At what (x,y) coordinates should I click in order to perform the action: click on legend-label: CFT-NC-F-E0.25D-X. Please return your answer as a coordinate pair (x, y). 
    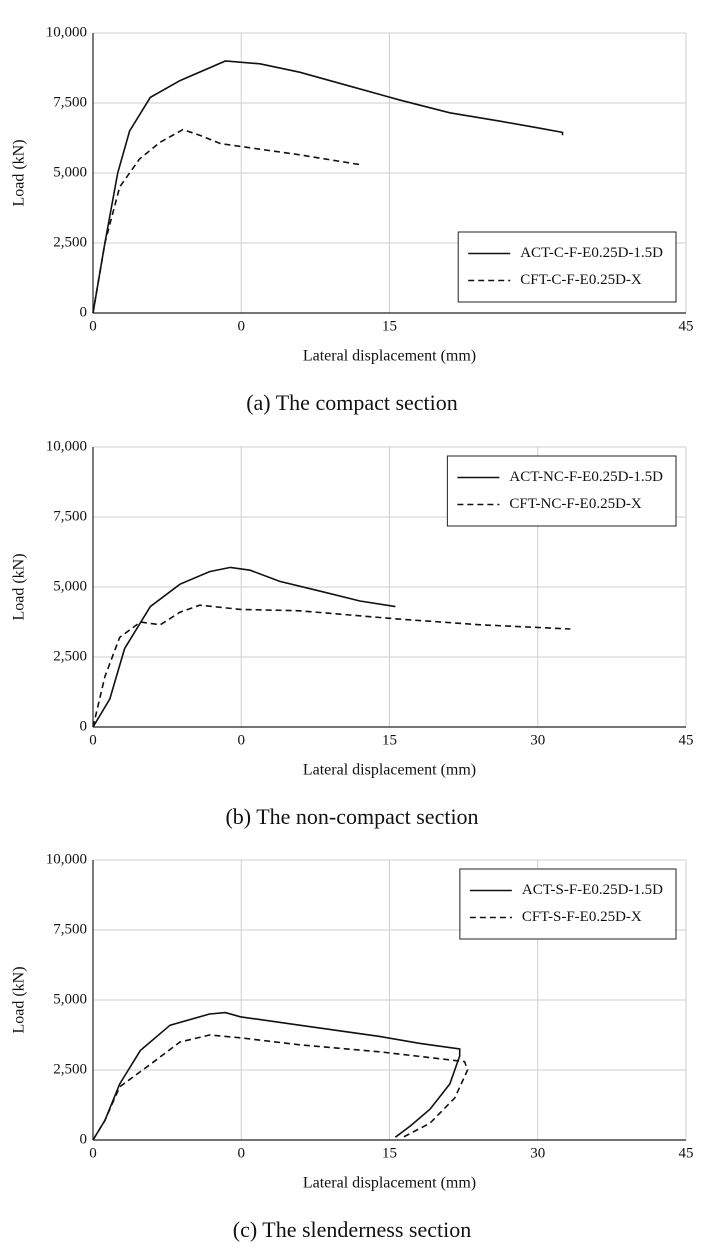
    Looking at the image, I should click on (575, 504).